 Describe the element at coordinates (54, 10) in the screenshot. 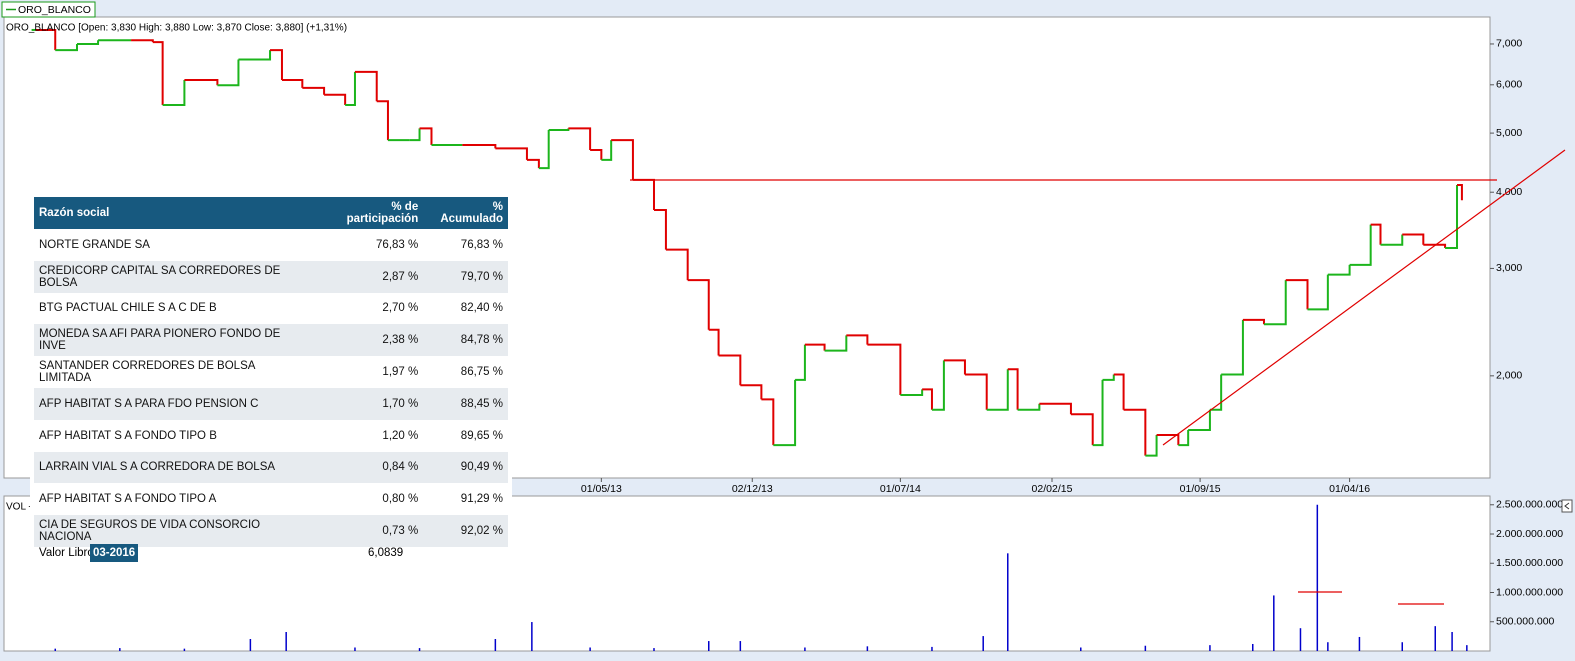

I see `legend-text: ORO_BLANCO` at that location.